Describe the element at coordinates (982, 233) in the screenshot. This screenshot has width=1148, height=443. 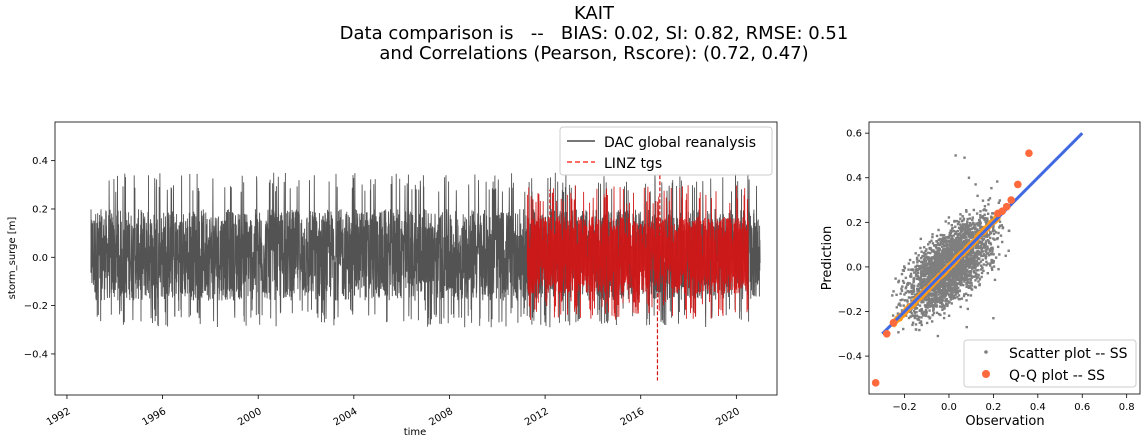
I see `reference-1to1-line` at that location.